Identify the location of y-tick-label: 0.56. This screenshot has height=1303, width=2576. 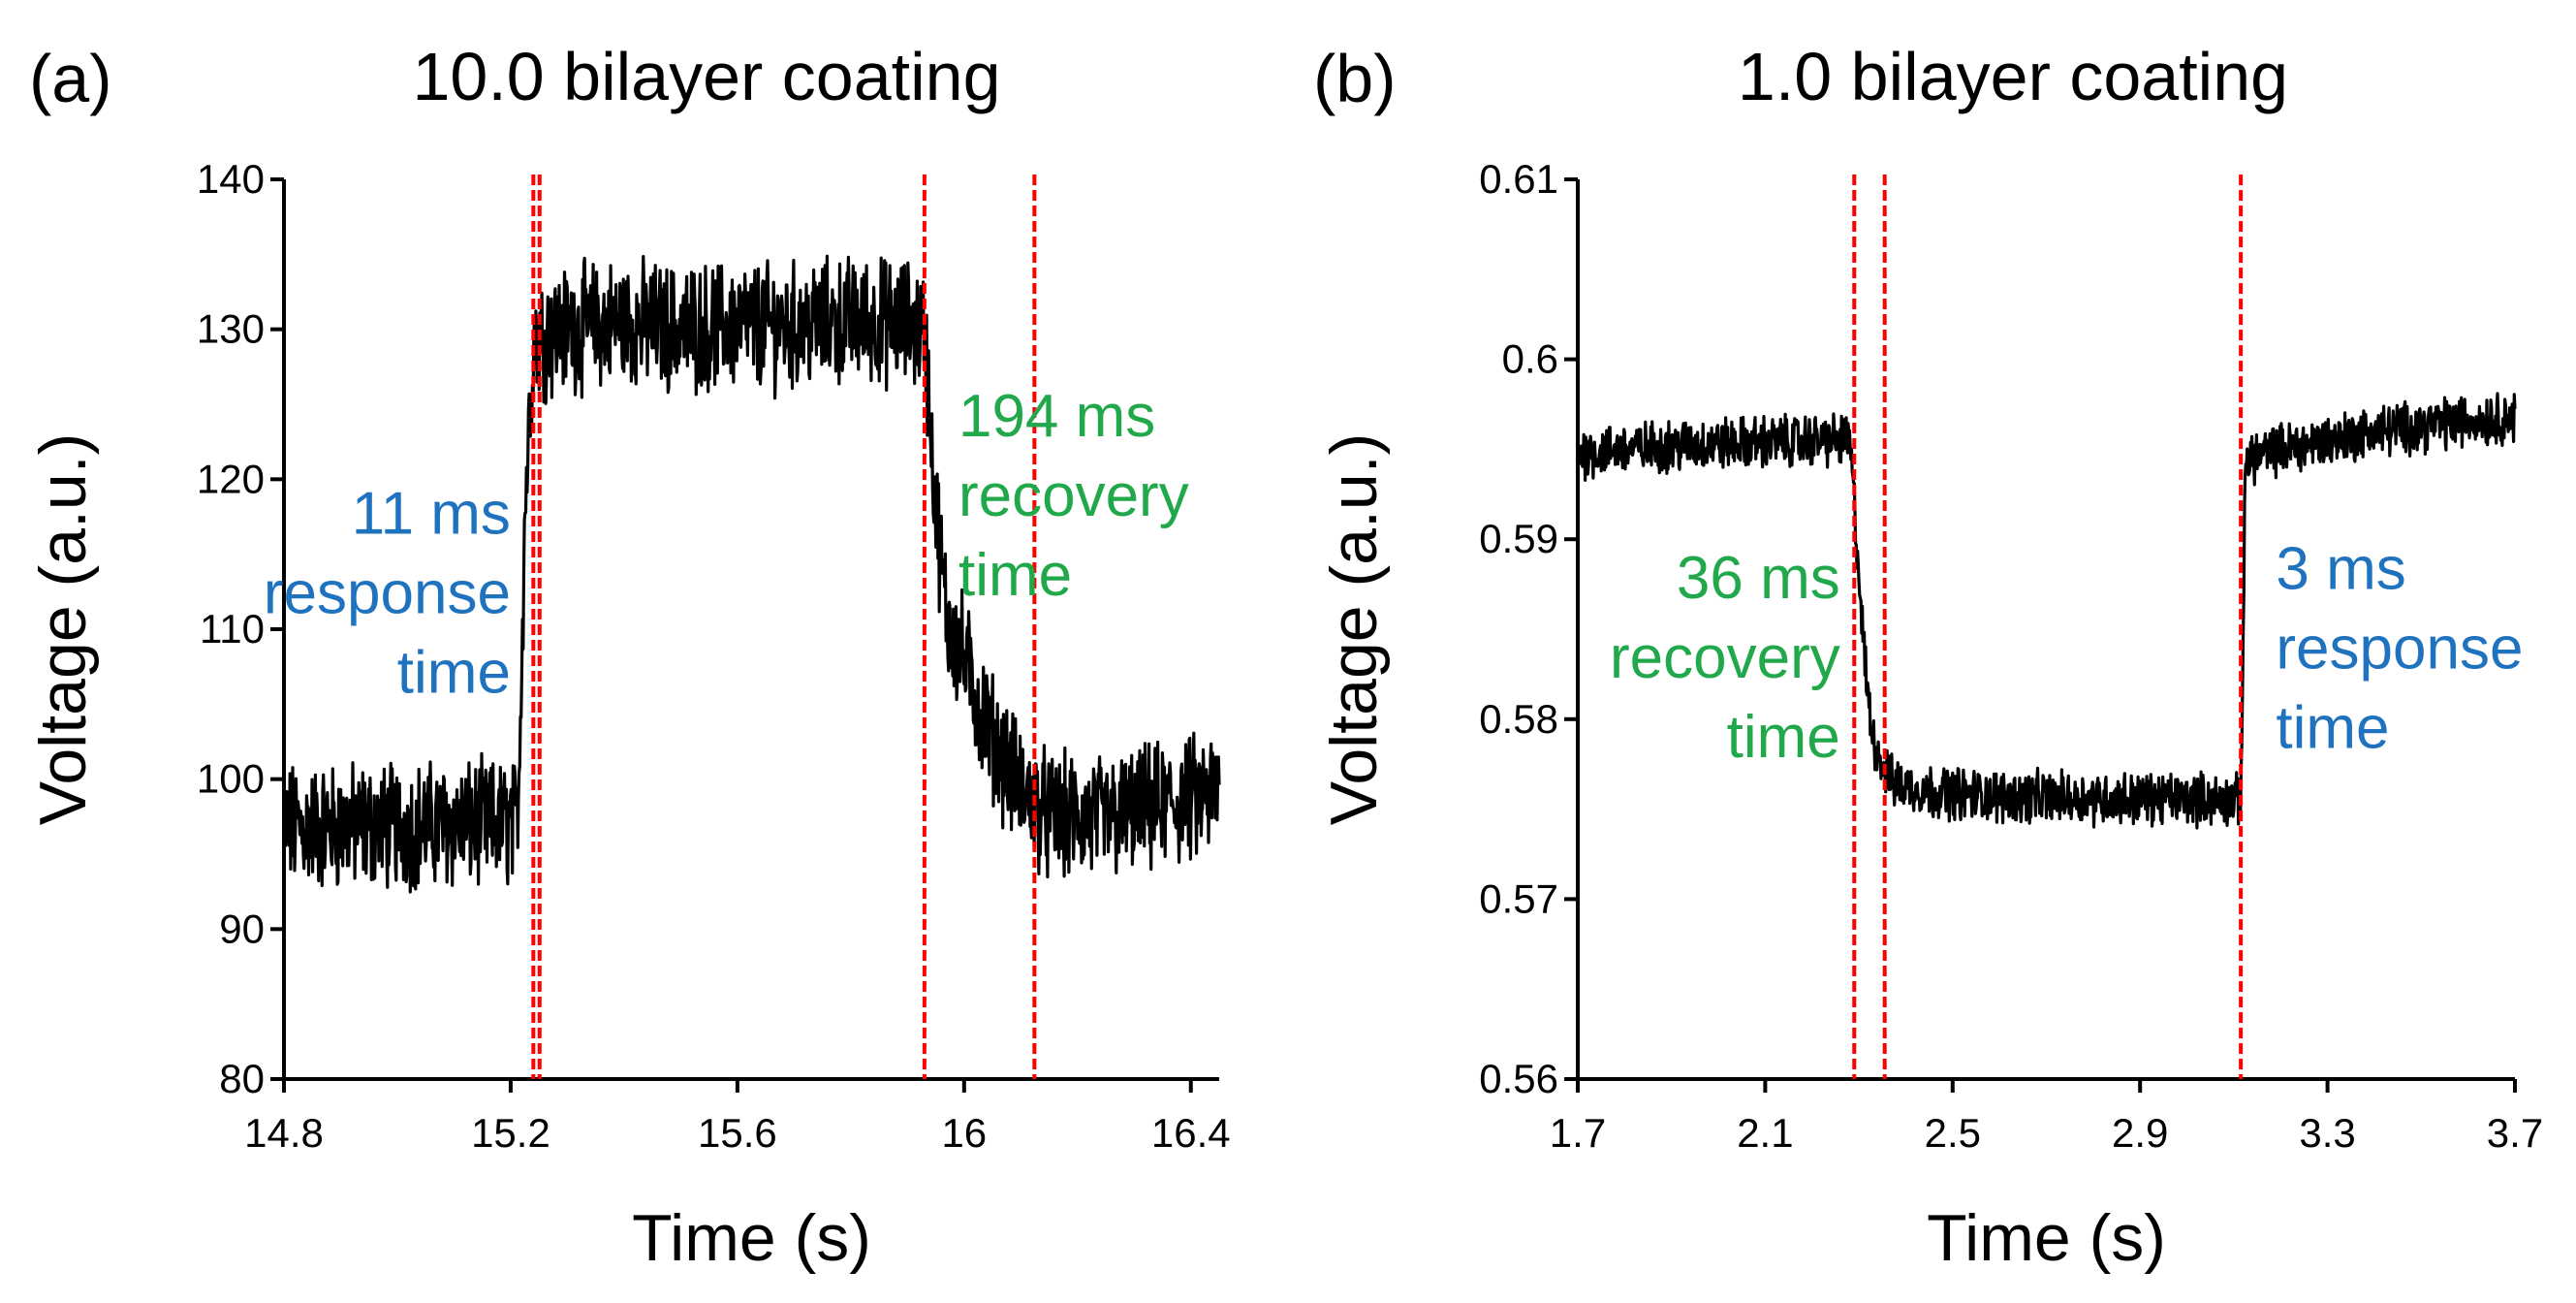
(1518, 1078).